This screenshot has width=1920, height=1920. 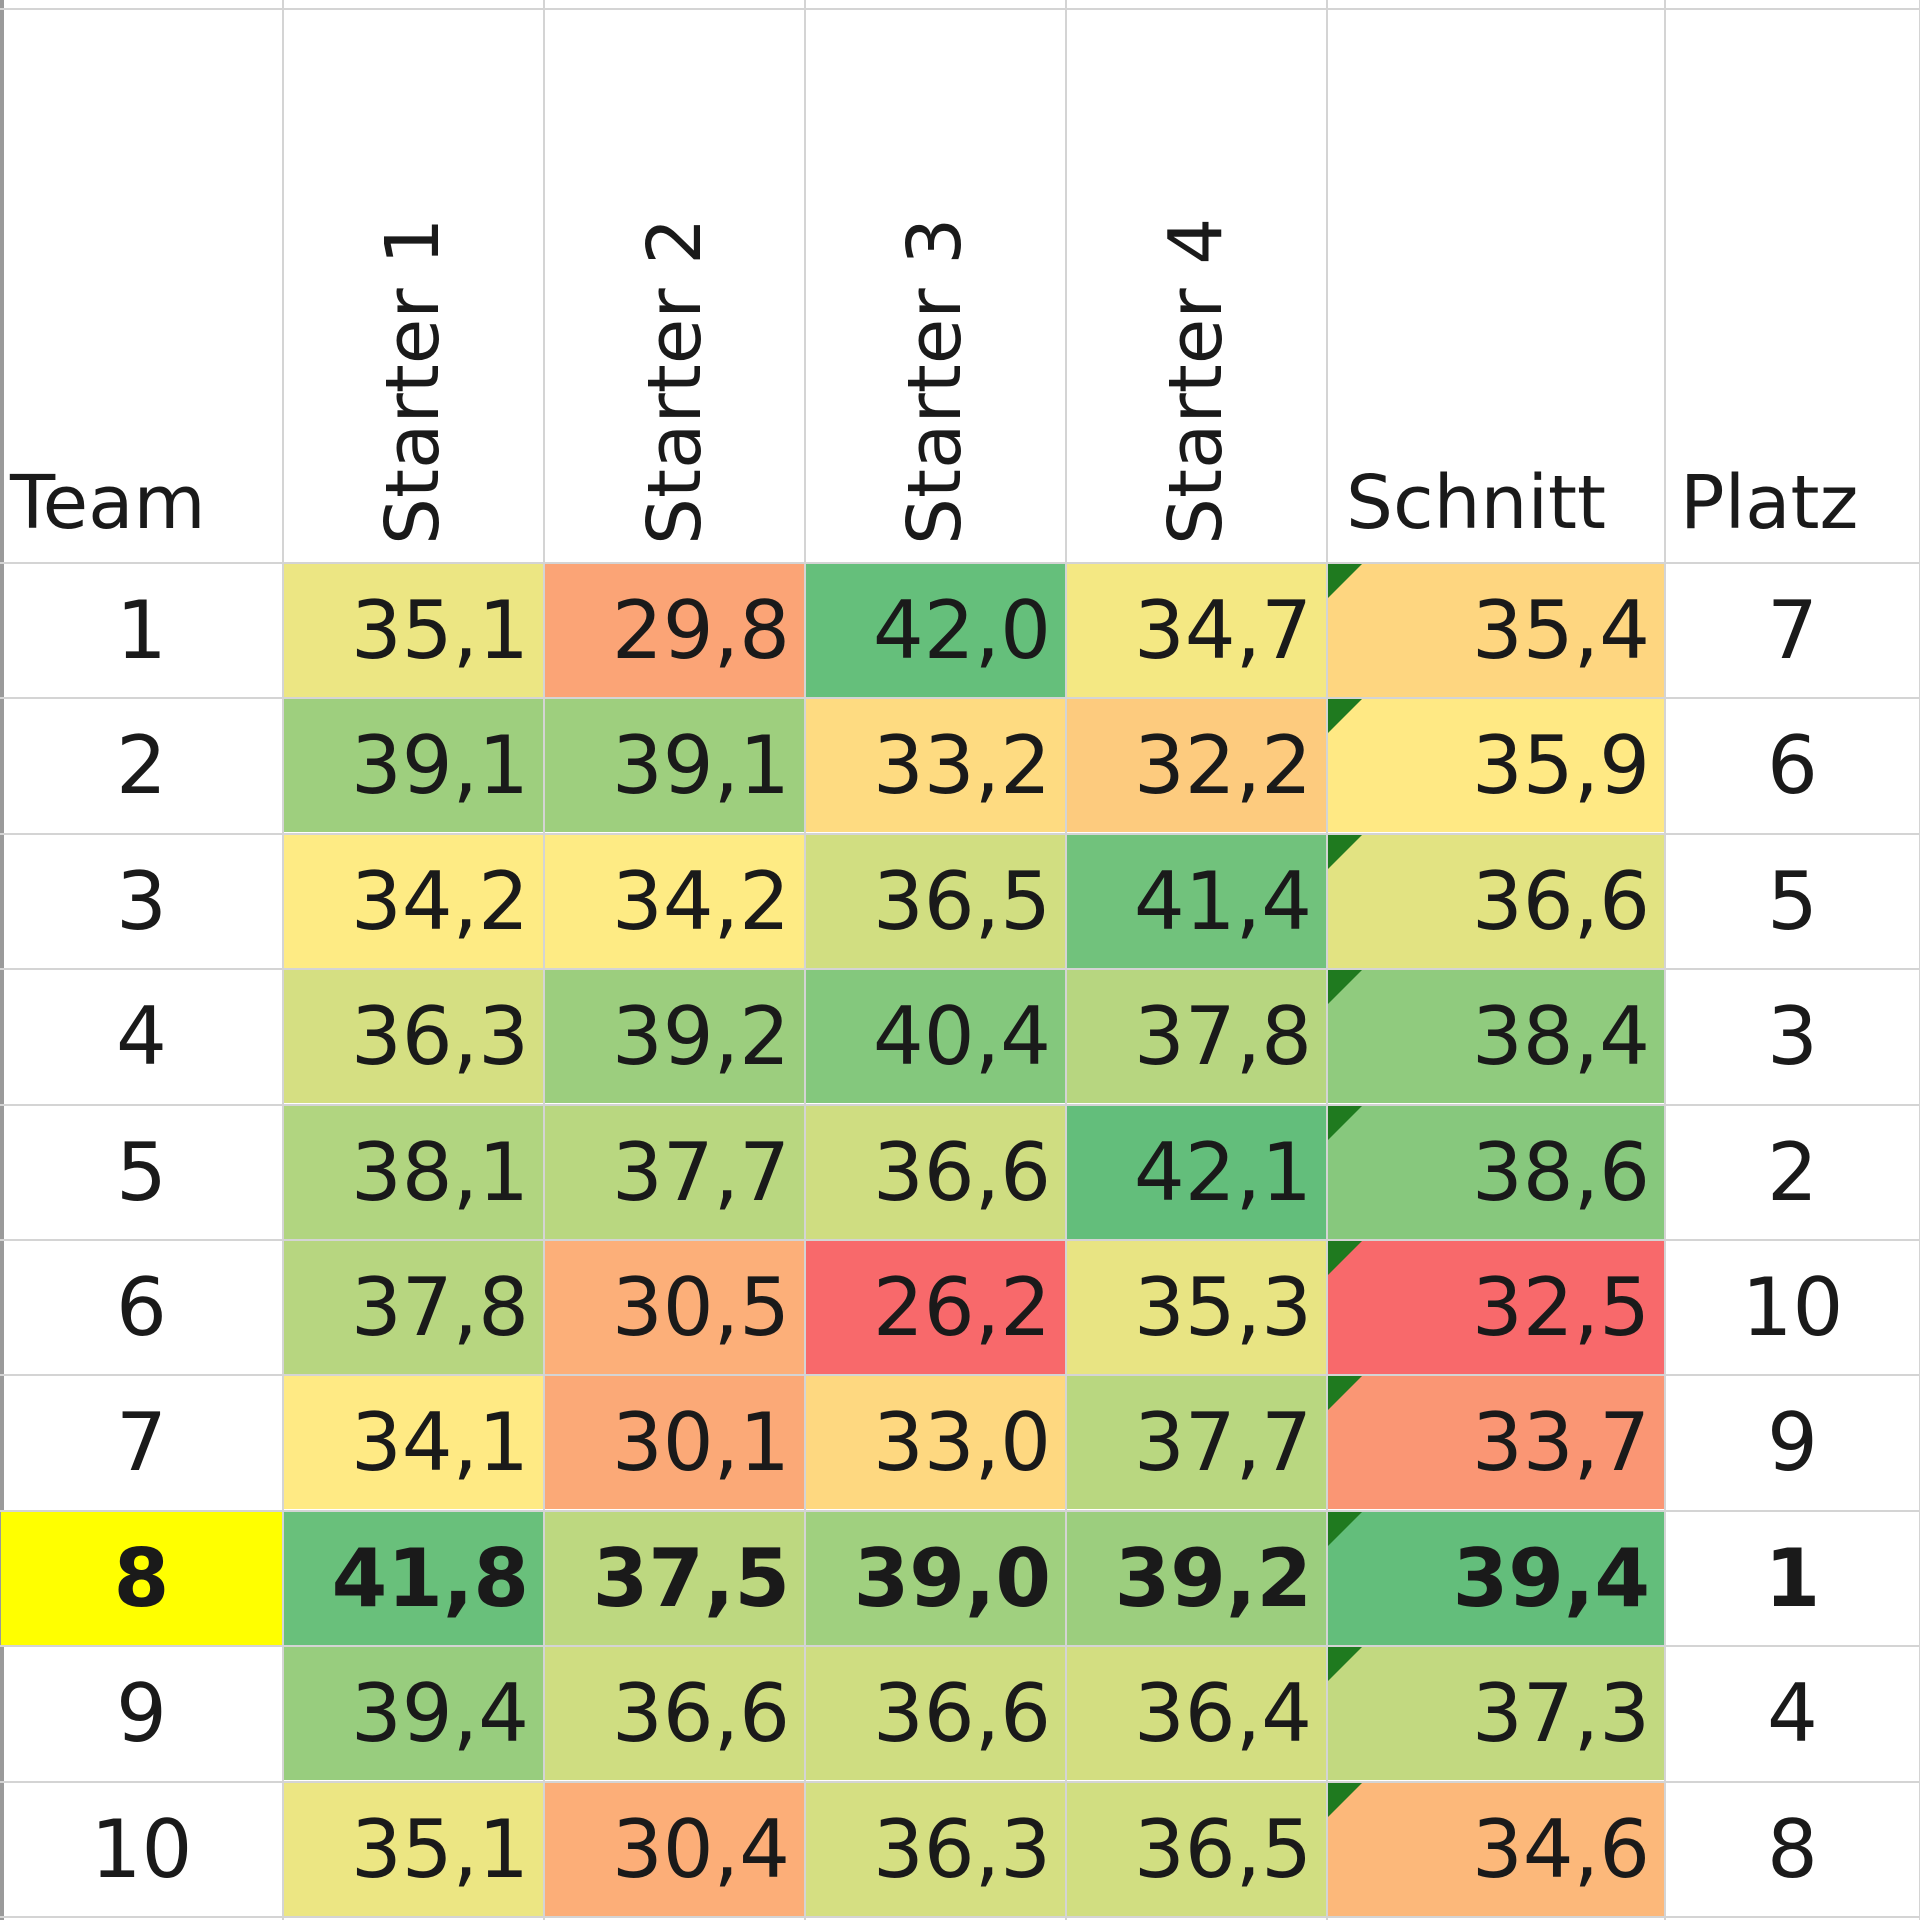 I want to click on platz-cell: 1, so click(x=1792, y=1578).